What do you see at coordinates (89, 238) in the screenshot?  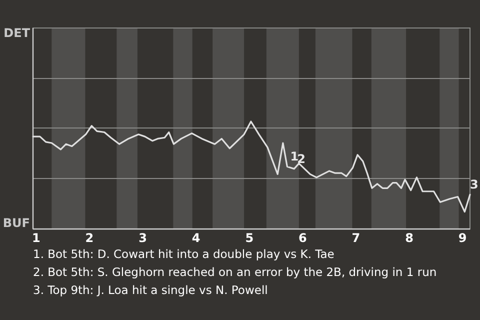 I see `x-tick-label: 2` at bounding box center [89, 238].